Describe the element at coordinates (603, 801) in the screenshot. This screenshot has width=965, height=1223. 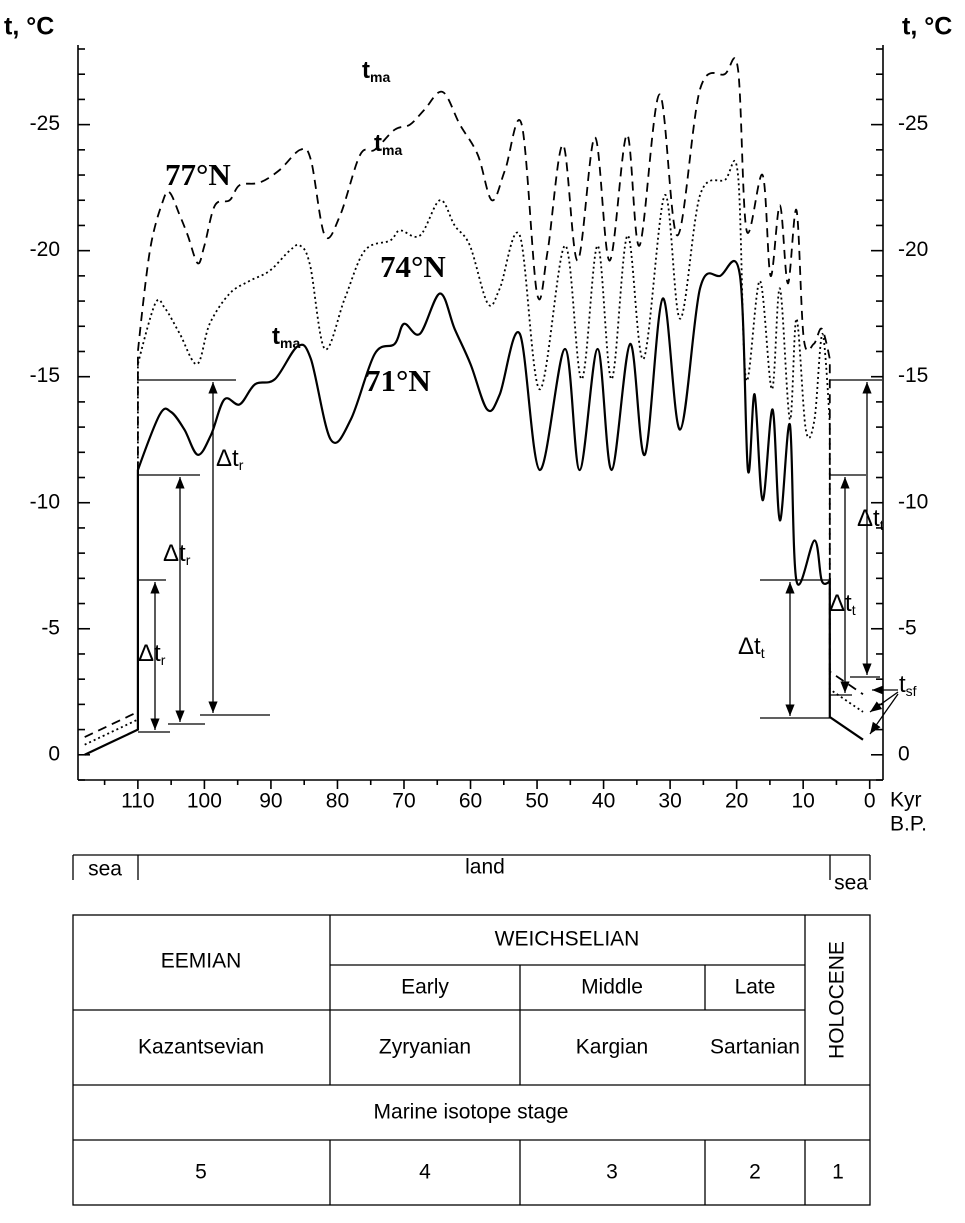
I see `x-tick-label: 40` at that location.